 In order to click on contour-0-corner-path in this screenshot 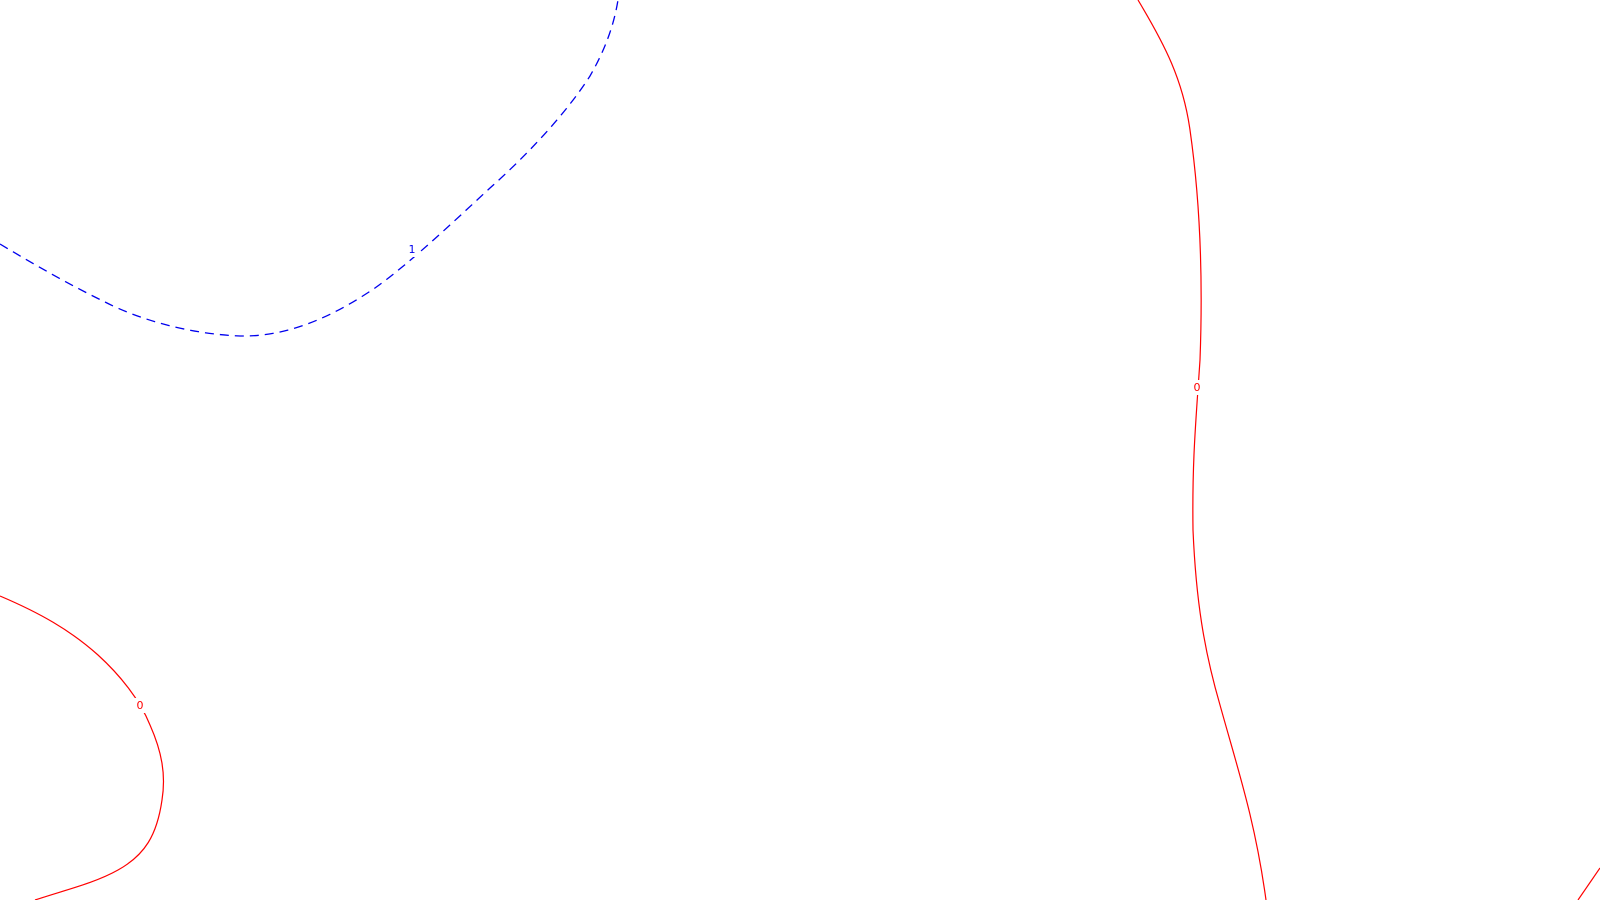, I will do `click(1588, 883)`.